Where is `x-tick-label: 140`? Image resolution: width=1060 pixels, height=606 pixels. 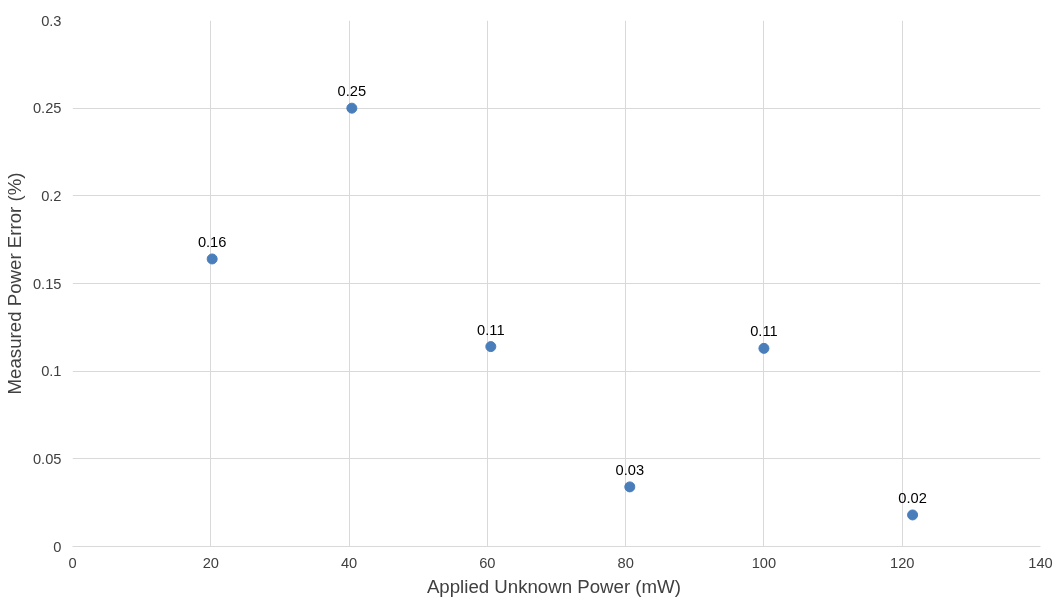 x-tick-label: 140 is located at coordinates (1040, 562).